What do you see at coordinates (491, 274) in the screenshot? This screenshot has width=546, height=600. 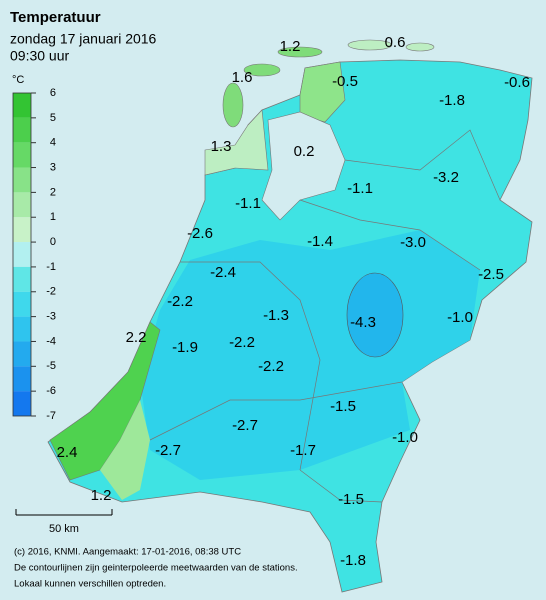 I see `station-value: -2.5` at bounding box center [491, 274].